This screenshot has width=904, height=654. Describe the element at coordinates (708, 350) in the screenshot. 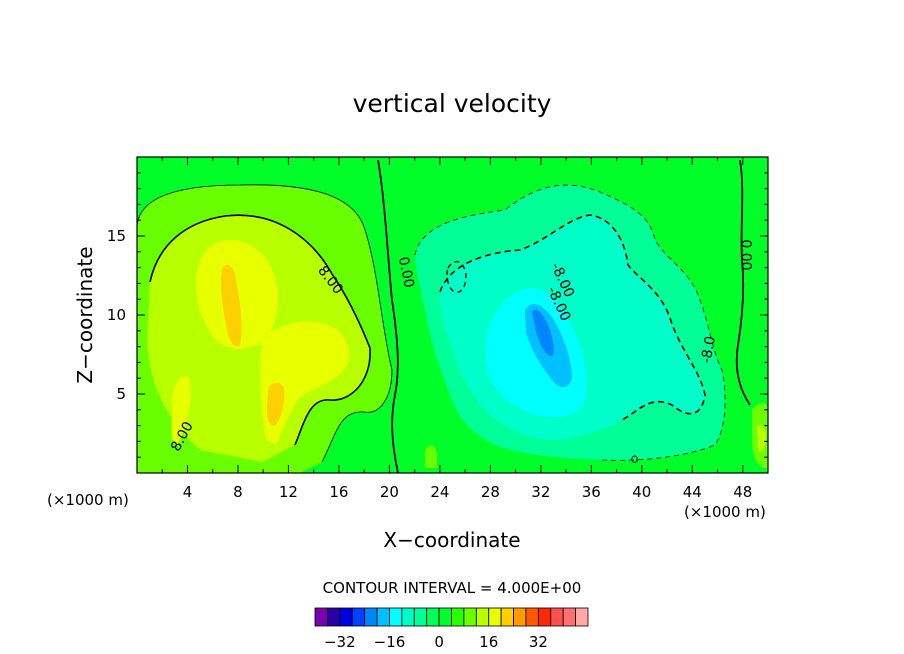

I see `contour-label-5: -8.0` at that location.